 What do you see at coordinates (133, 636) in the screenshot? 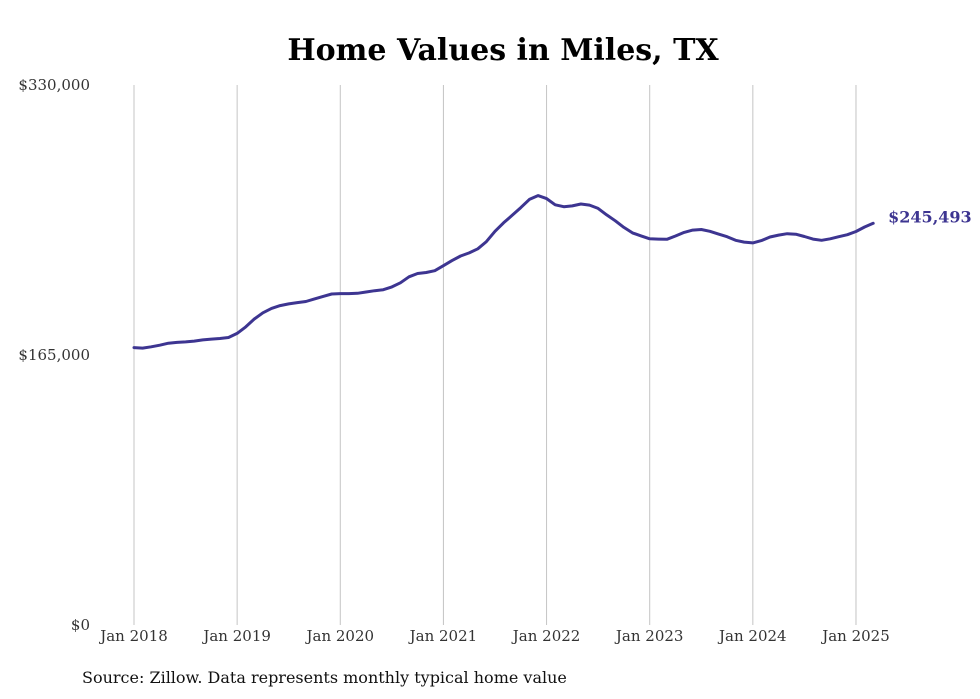
I see `x-tick-label: Jan 2018` at bounding box center [133, 636].